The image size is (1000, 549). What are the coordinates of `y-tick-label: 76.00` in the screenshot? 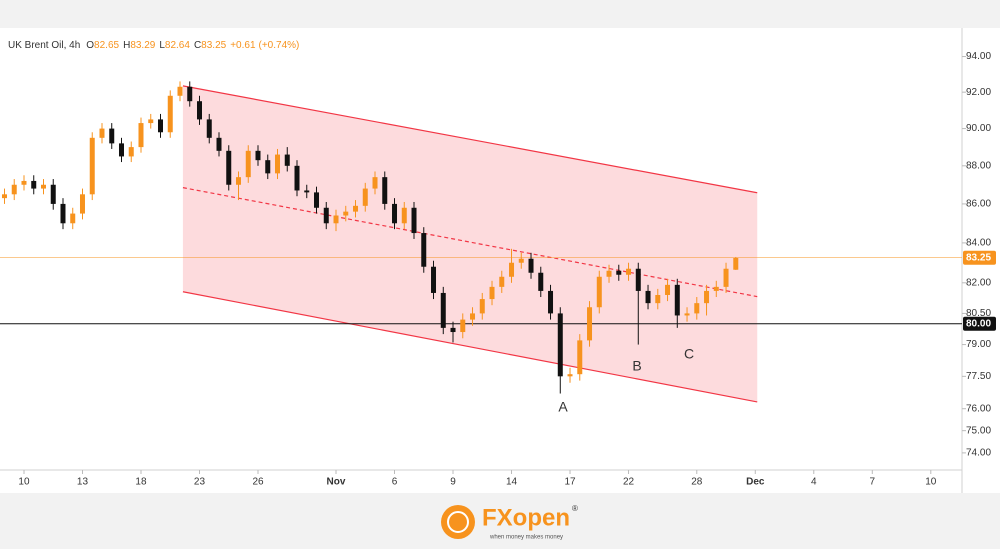 It's located at (978, 408).